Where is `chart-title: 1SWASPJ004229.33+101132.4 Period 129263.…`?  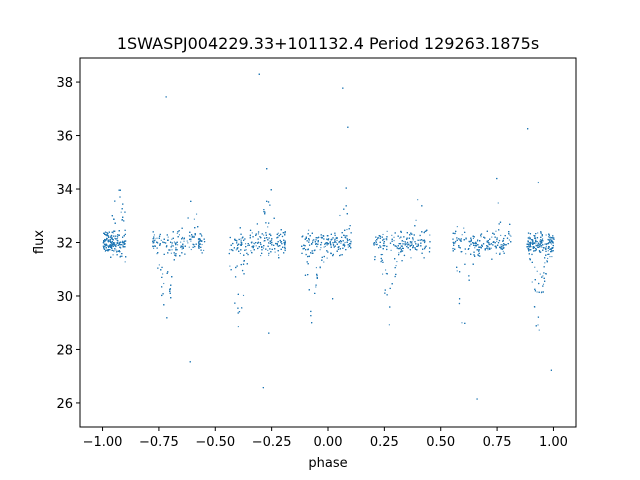
chart-title: 1SWASPJ004229.33+101132.4 Period 129263.… is located at coordinates (328, 43).